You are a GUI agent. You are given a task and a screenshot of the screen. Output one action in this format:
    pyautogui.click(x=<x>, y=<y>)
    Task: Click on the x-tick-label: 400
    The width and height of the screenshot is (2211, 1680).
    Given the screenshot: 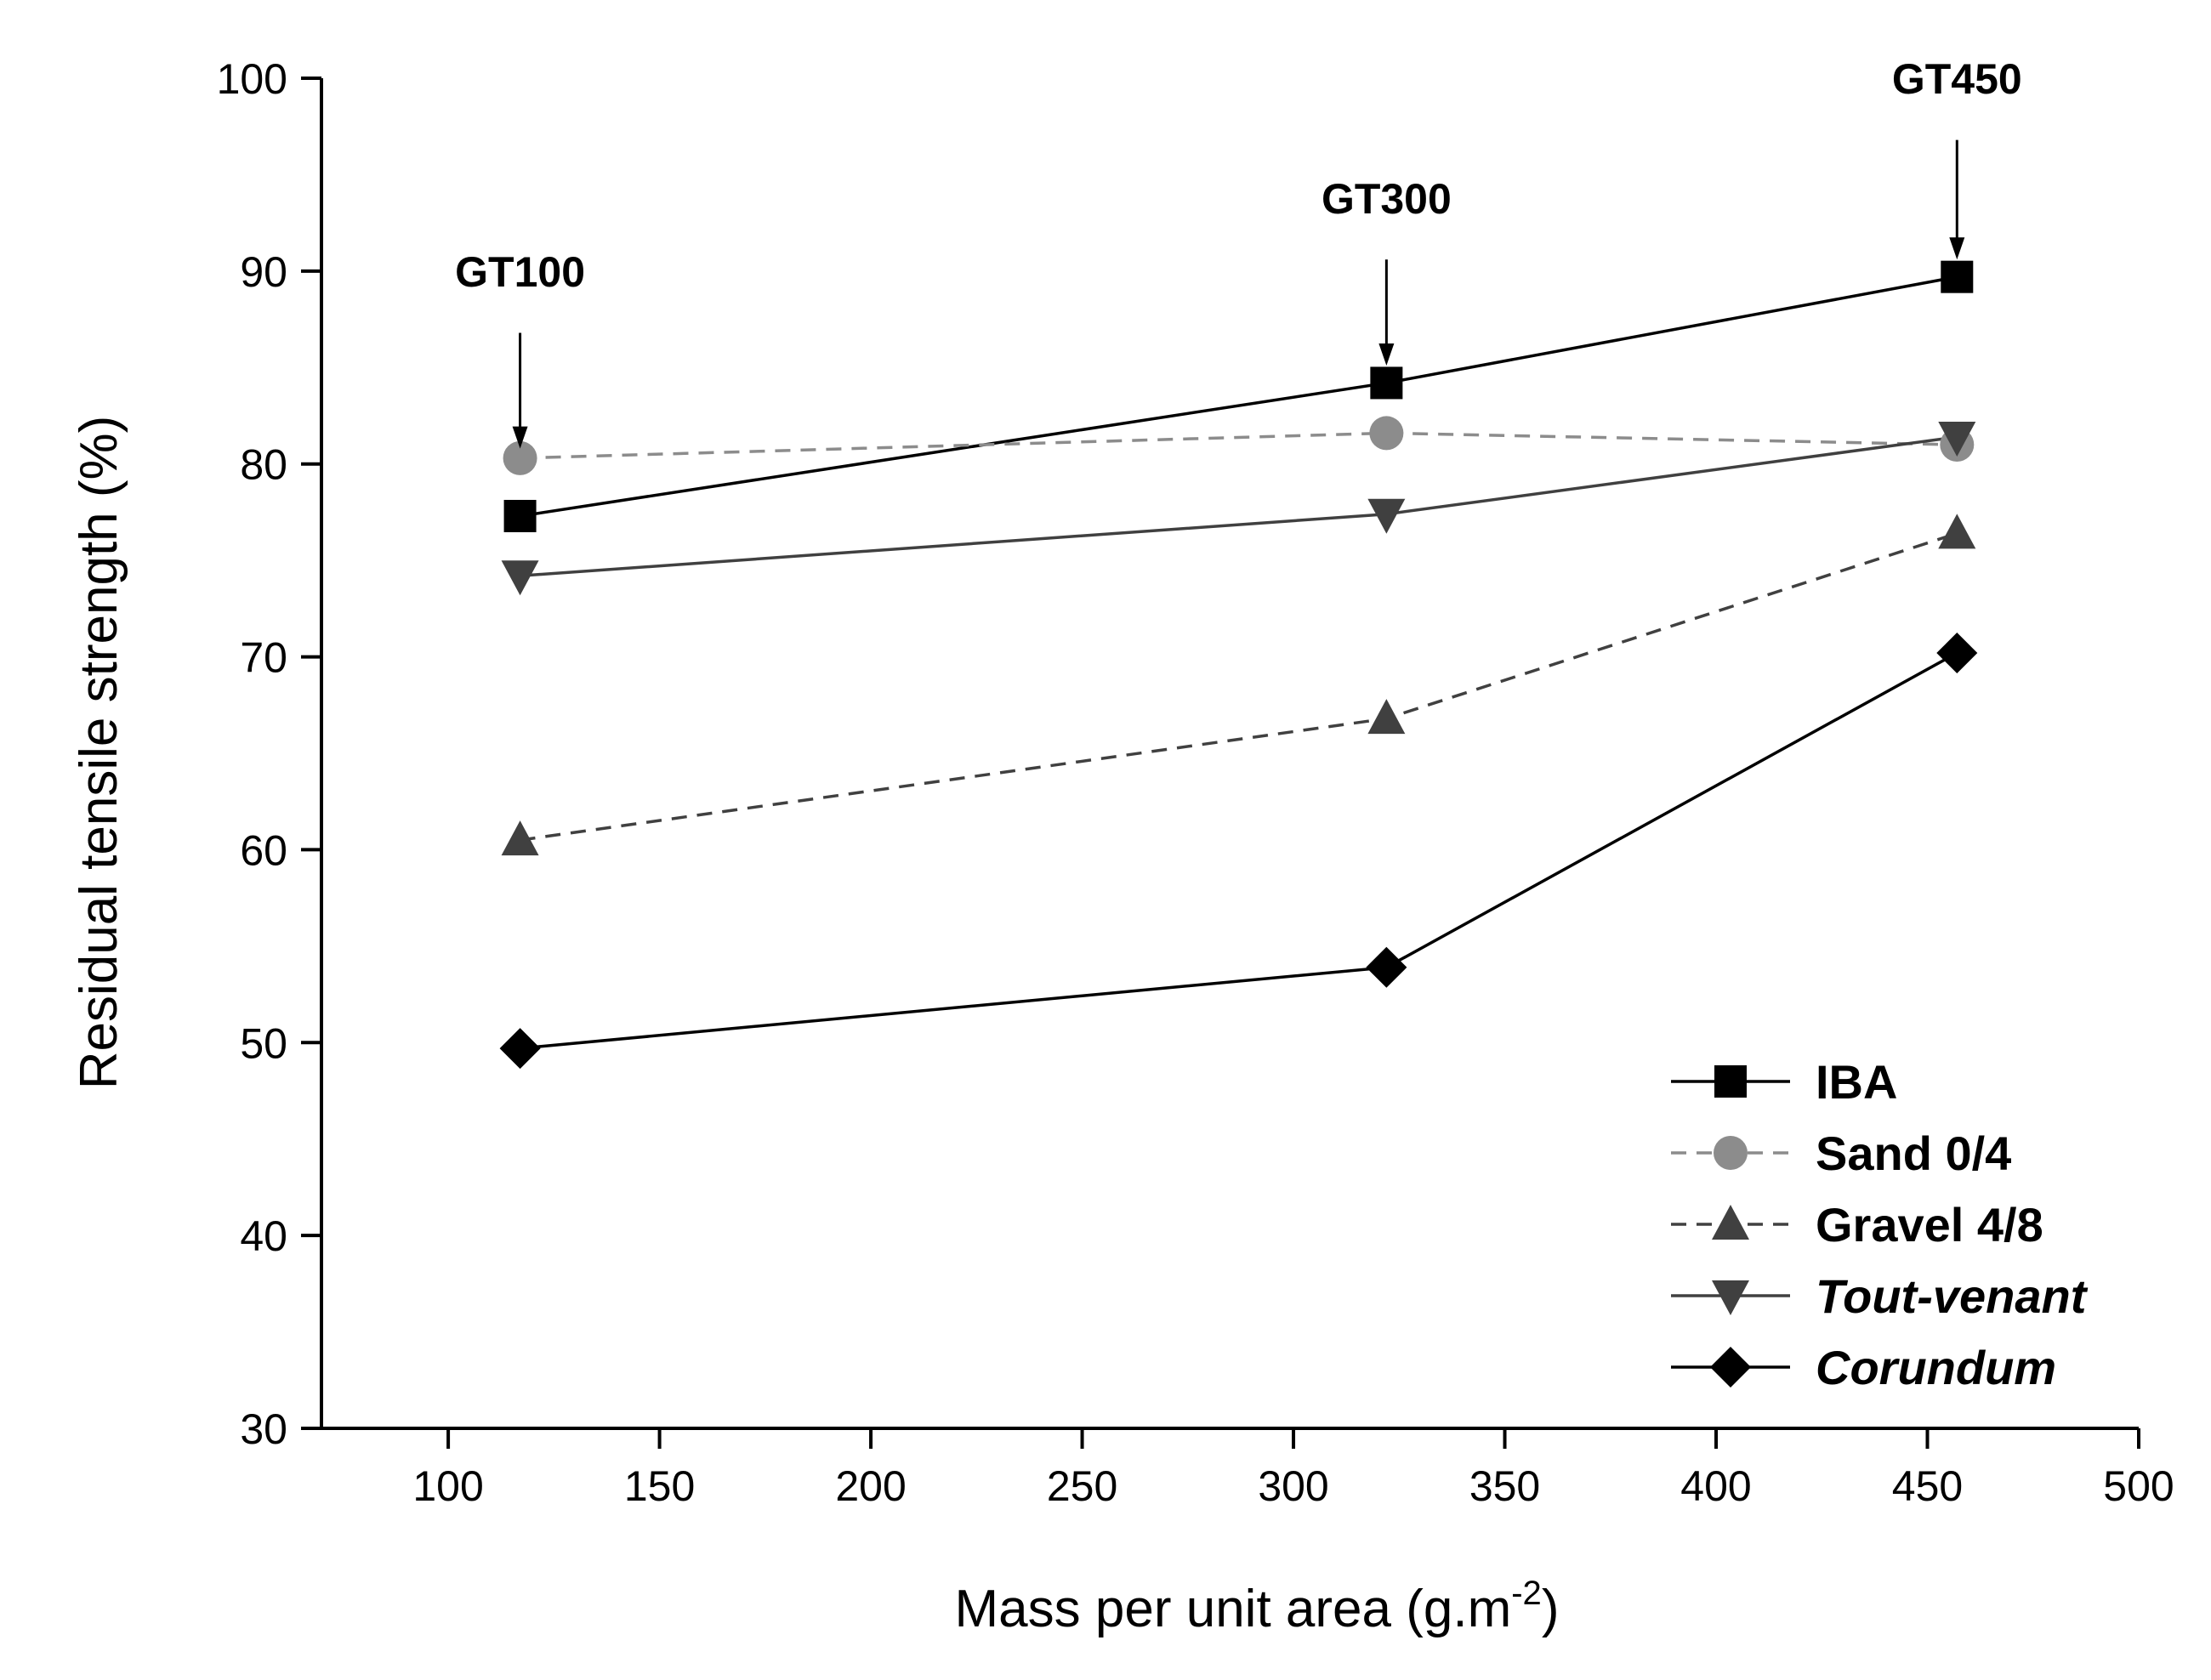 What is the action you would take?
    pyautogui.click(x=1715, y=1486)
    